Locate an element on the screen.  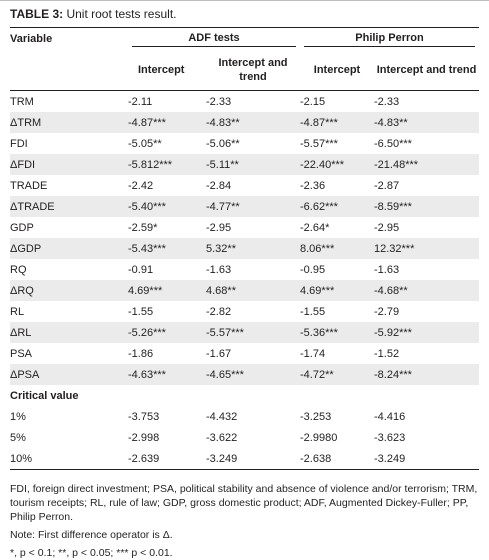
table-cell: -2.82 is located at coordinates (219, 311).